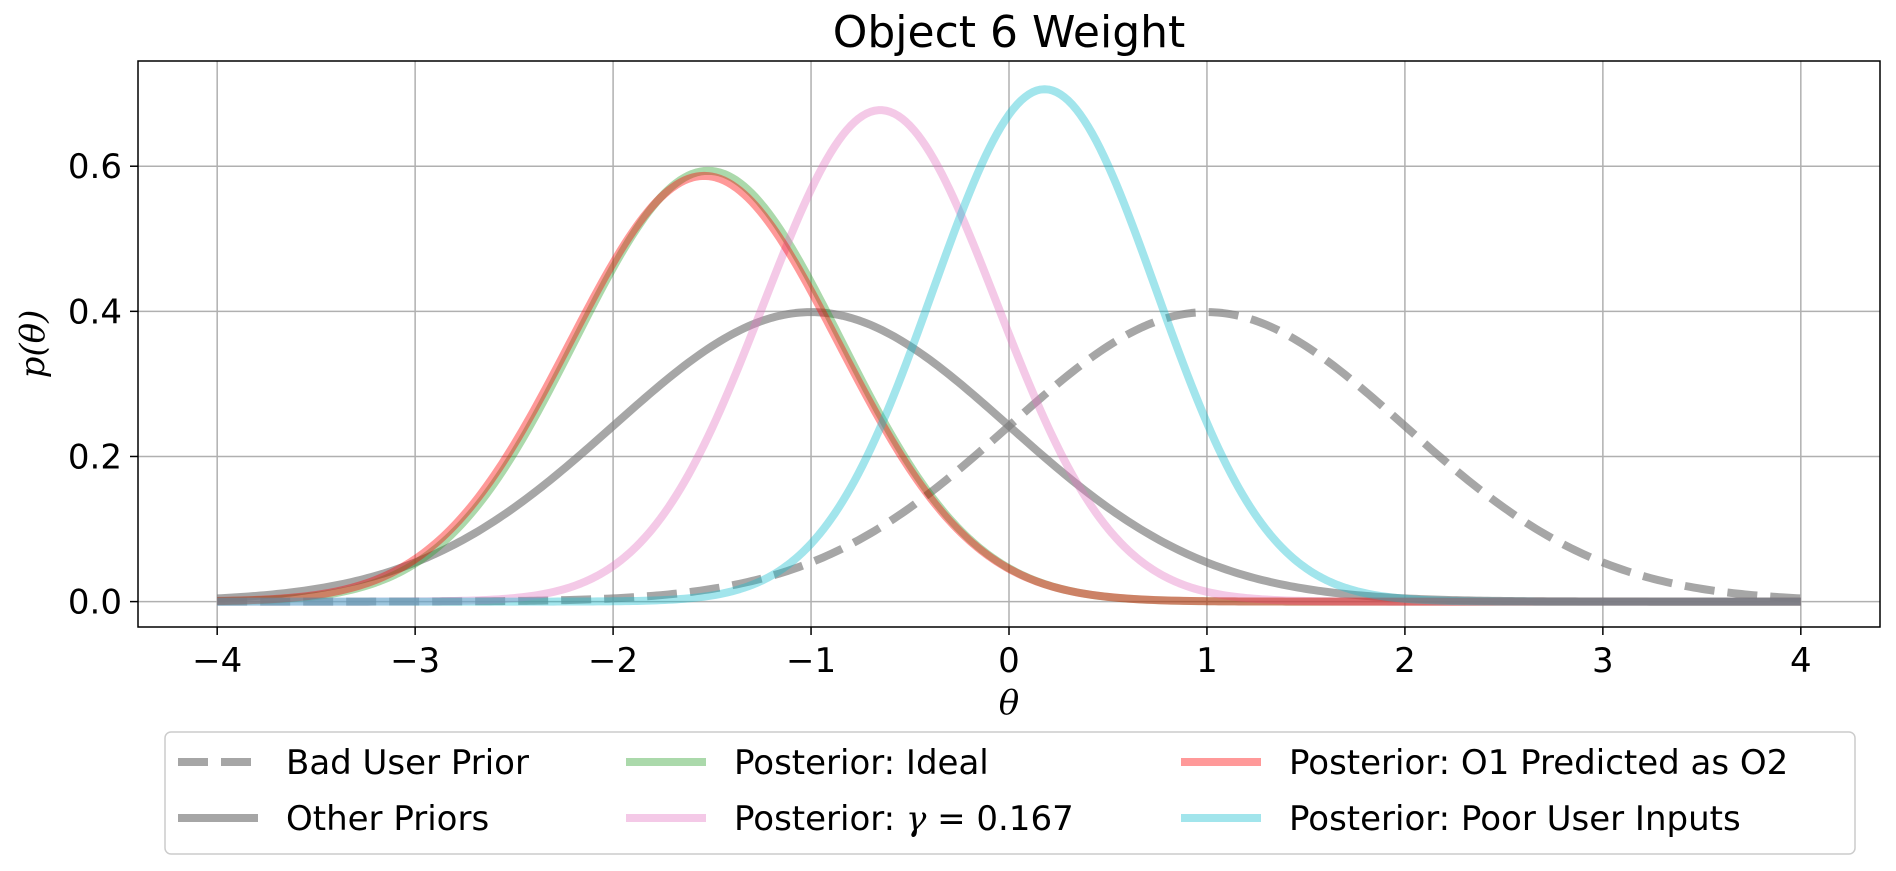  Describe the element at coordinates (407, 763) in the screenshot. I see `legend-label-0: Bad User Prior` at that location.